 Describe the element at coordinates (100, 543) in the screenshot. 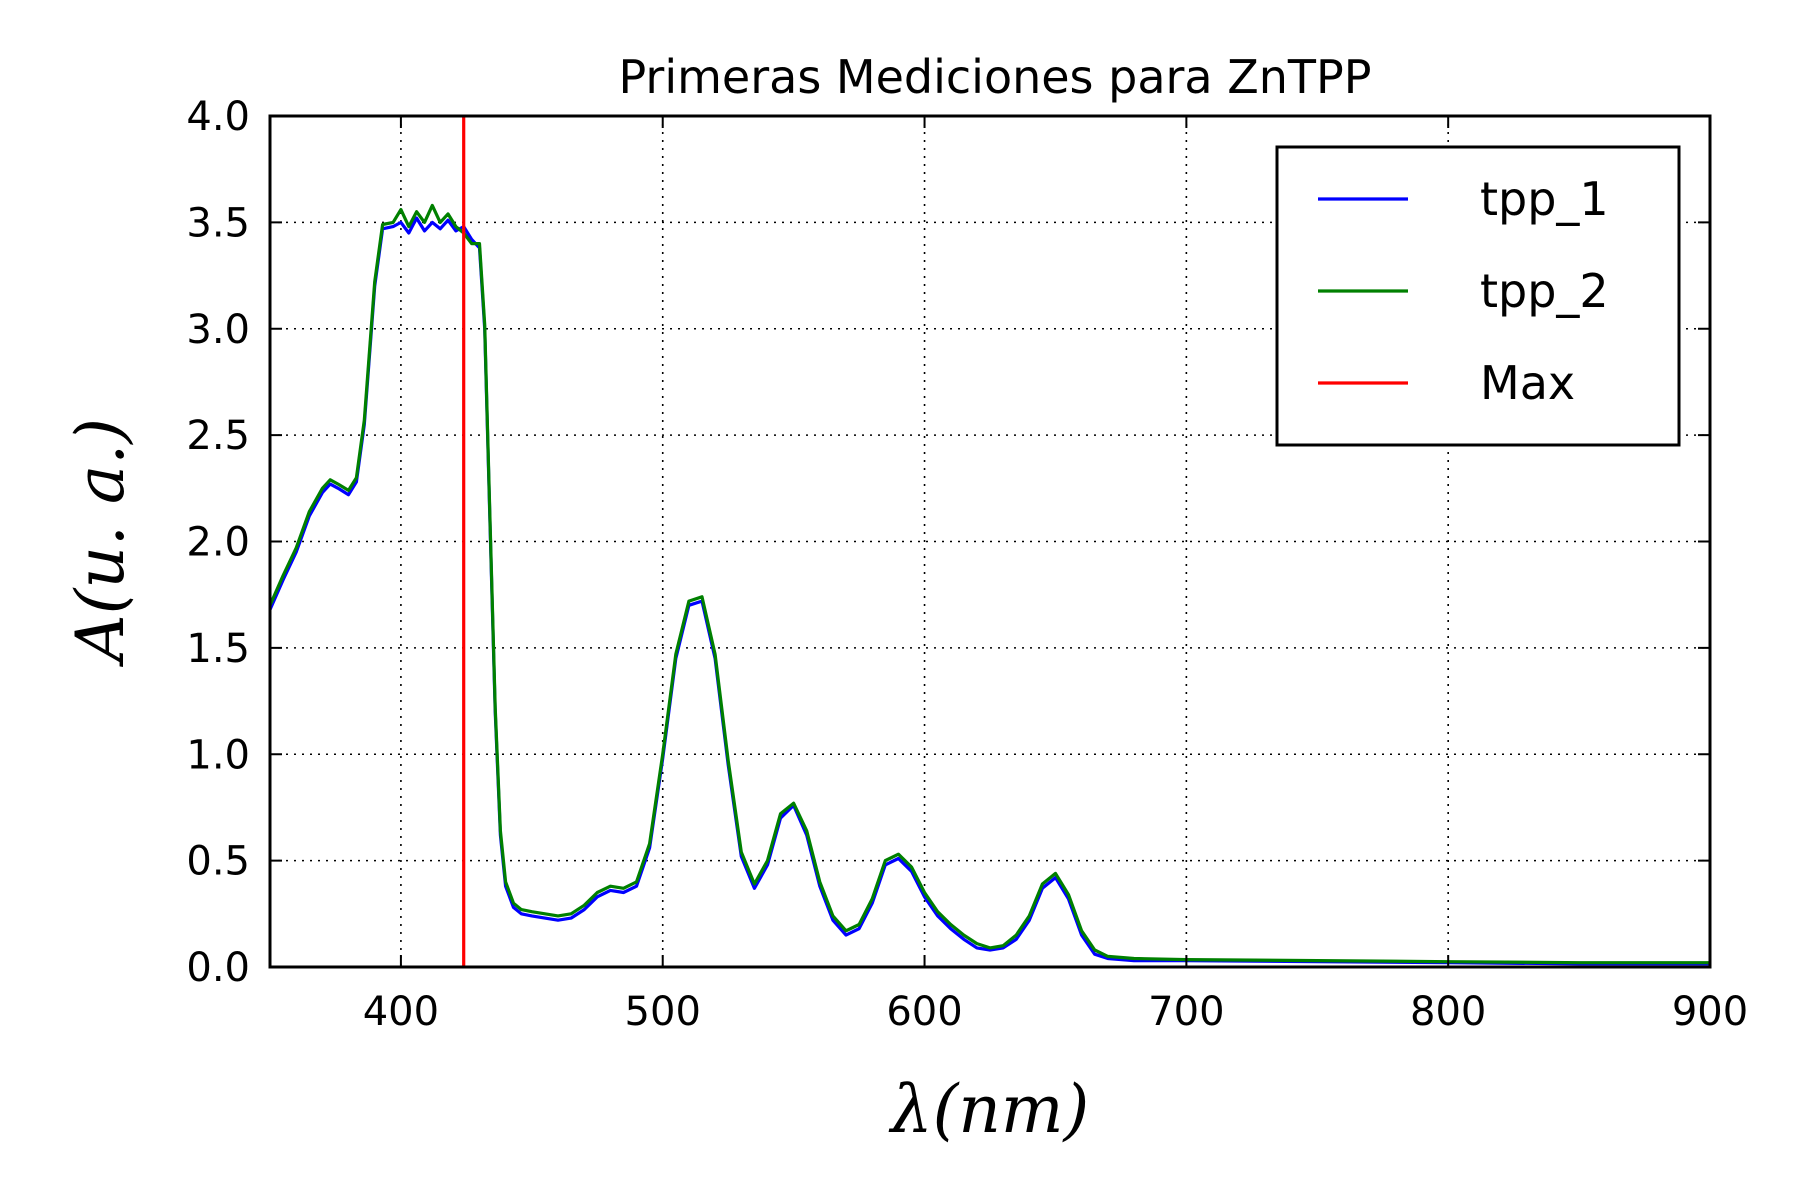

I see `y-axis-label: A(u. a.)` at that location.